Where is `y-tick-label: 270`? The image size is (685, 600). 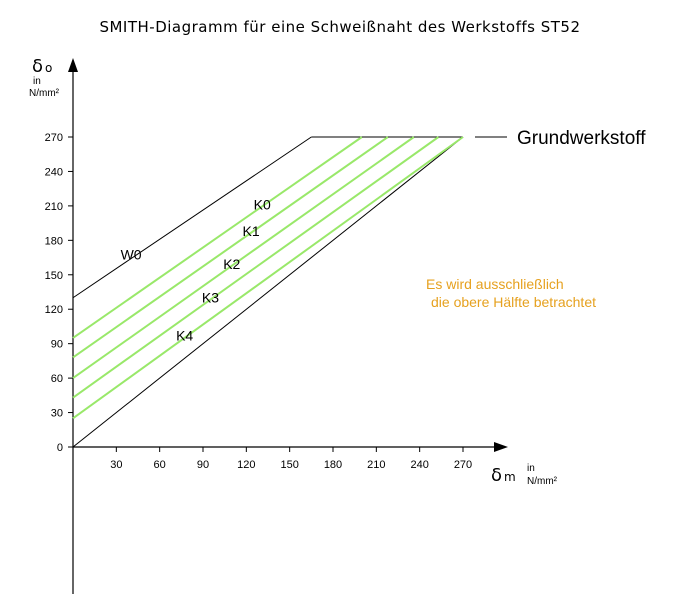
y-tick-label: 270 is located at coordinates (54, 138).